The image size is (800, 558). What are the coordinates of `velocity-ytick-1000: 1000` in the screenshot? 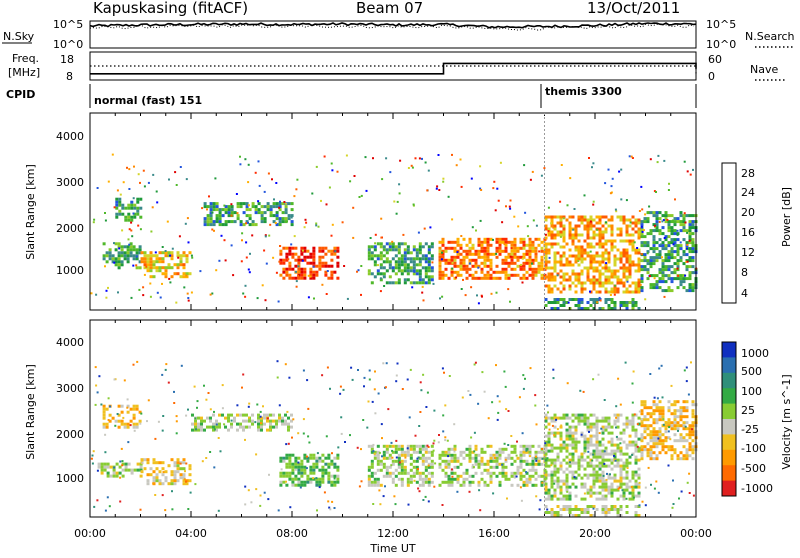 It's located at (70, 478).